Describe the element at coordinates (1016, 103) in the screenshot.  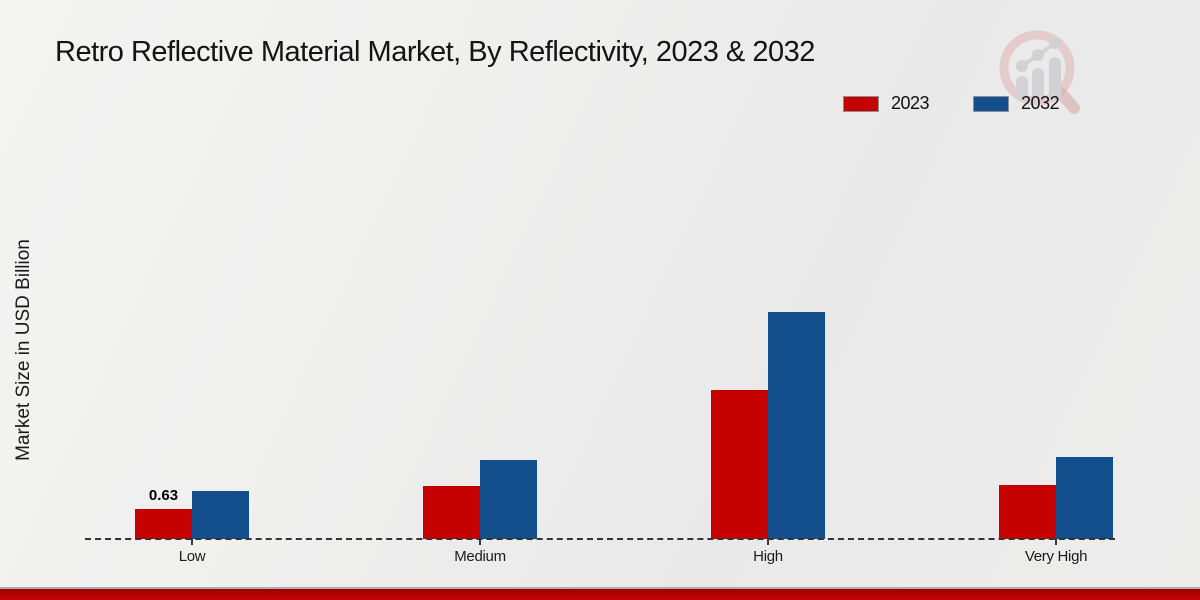
I see `legend-item-2032: 2032` at that location.